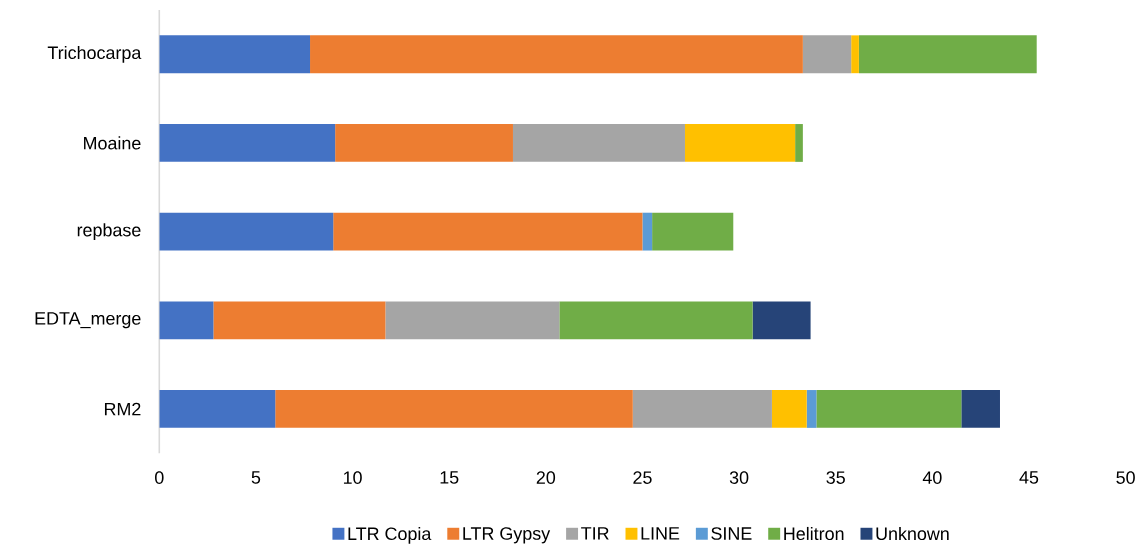  Describe the element at coordinates (94, 54) in the screenshot. I see `y-tick-label: Trichocarpa` at that location.